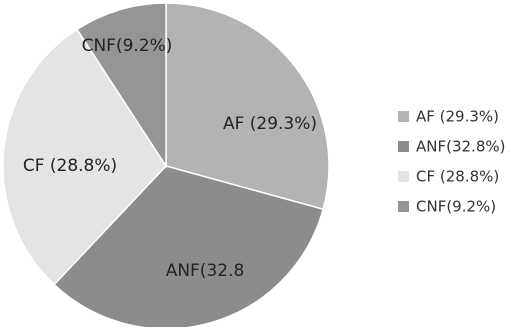 The width and height of the screenshot is (529, 327). I want to click on legend-swatch-cf, so click(403, 176).